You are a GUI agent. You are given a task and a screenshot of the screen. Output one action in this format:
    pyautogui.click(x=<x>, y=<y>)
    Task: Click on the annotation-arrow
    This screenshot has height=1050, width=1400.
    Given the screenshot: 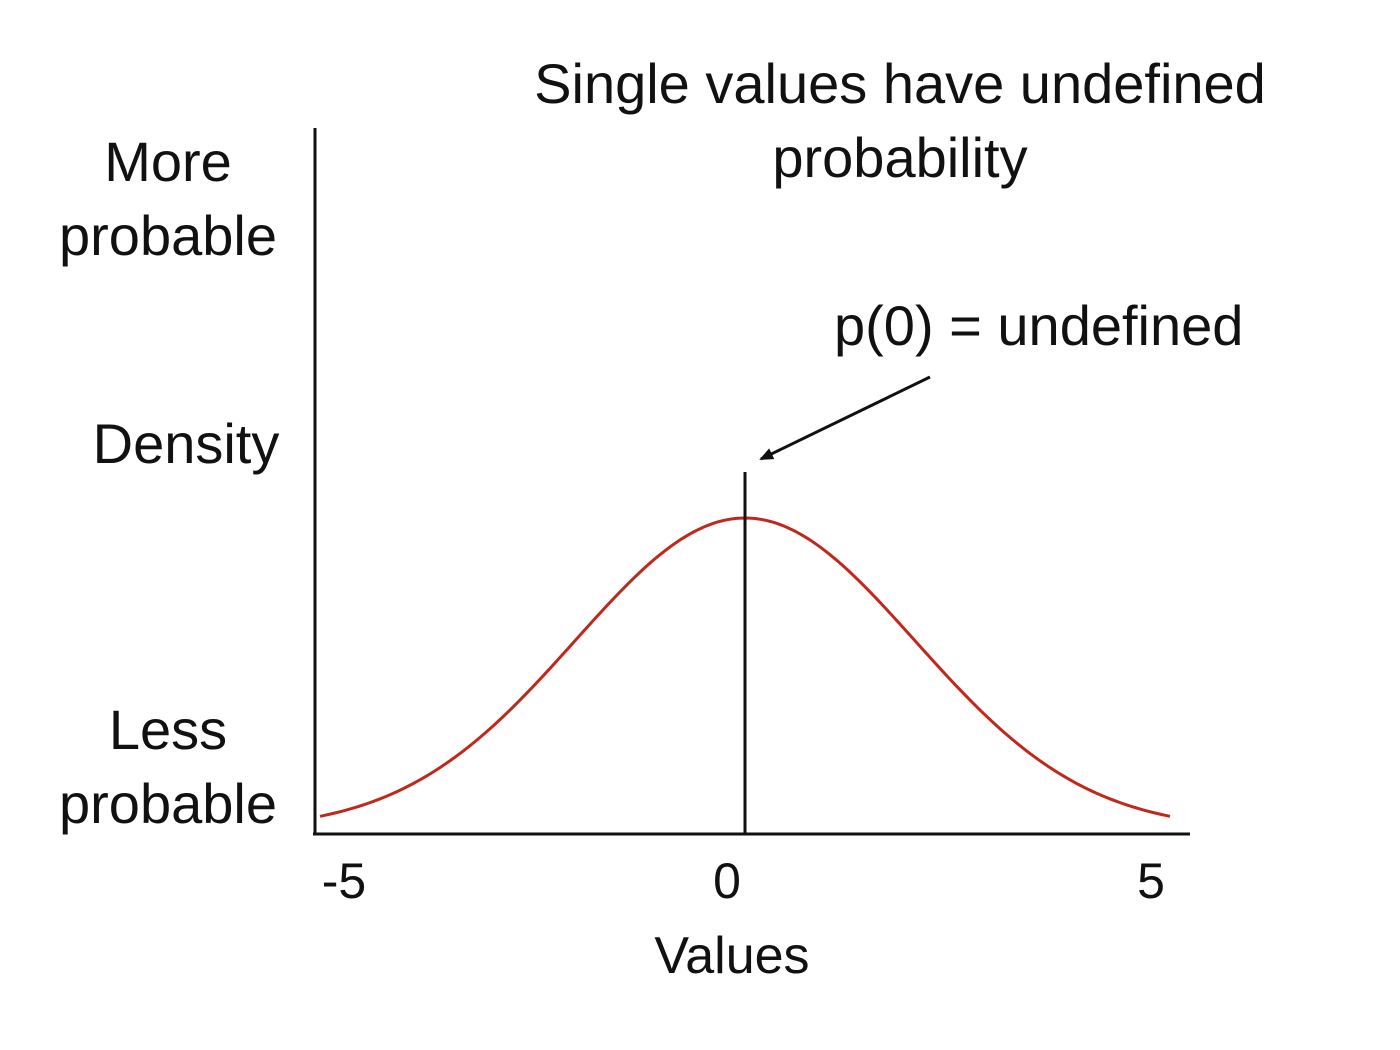 What is the action you would take?
    pyautogui.click(x=845, y=418)
    